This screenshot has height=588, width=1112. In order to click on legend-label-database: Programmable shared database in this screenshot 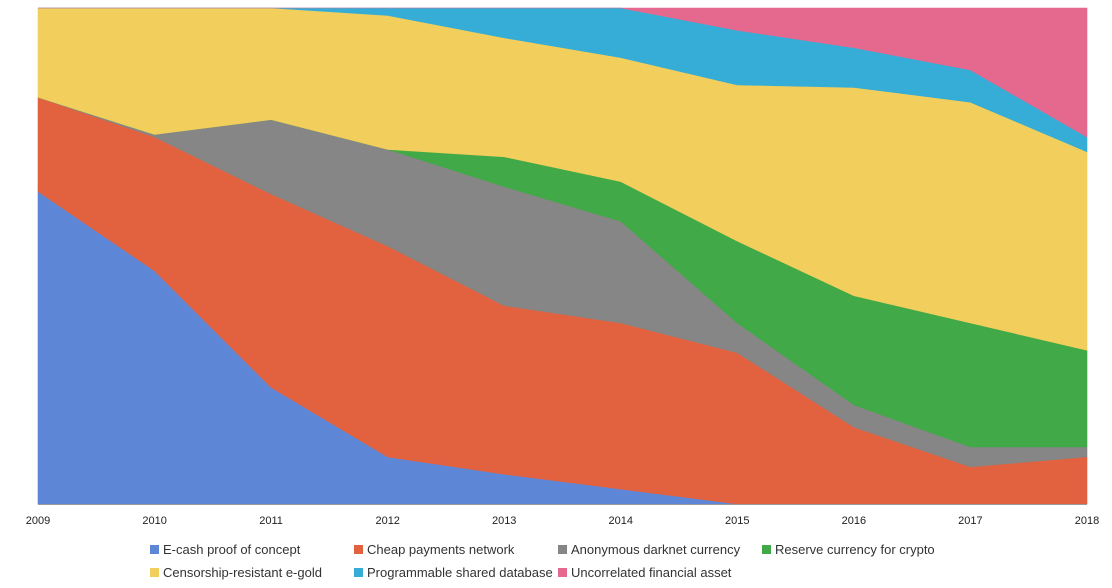, I will do `click(460, 572)`.